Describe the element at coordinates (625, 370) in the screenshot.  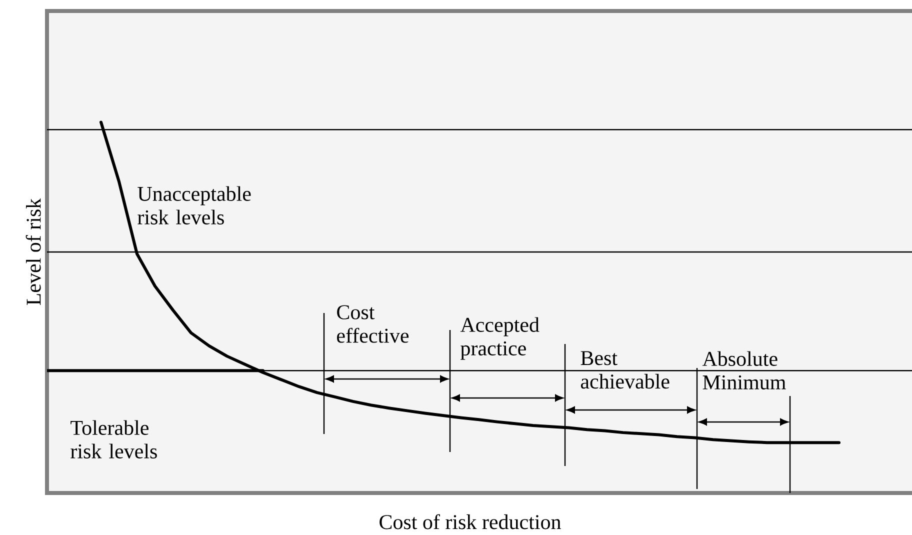
I see `annotation: Best achievable` at that location.